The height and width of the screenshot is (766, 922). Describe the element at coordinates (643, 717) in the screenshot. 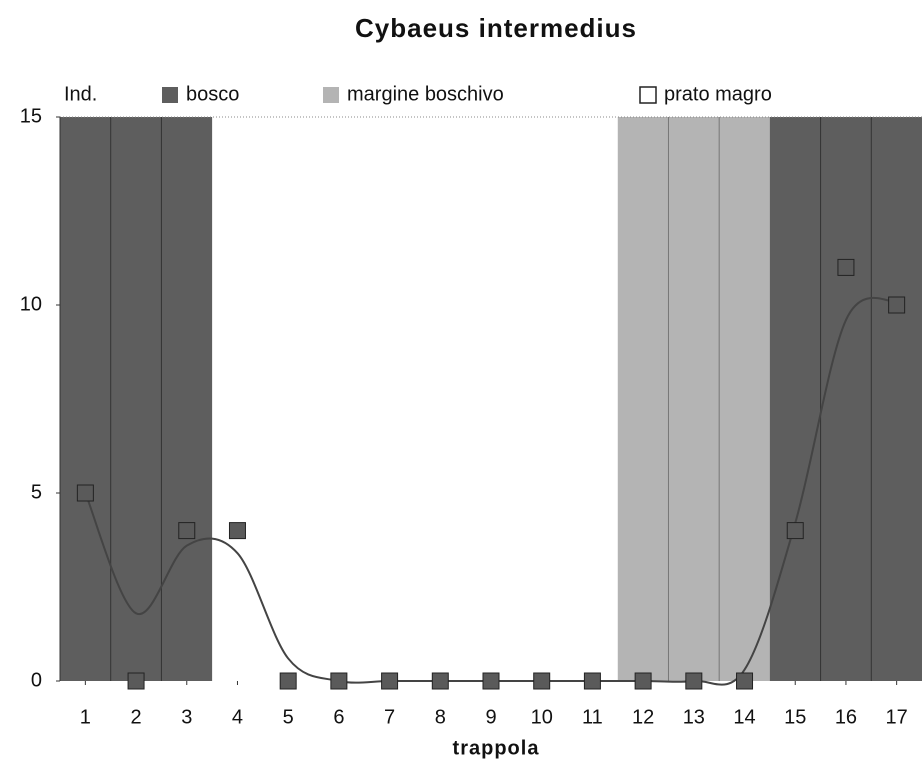

I see `x-tick-label: 12` at that location.